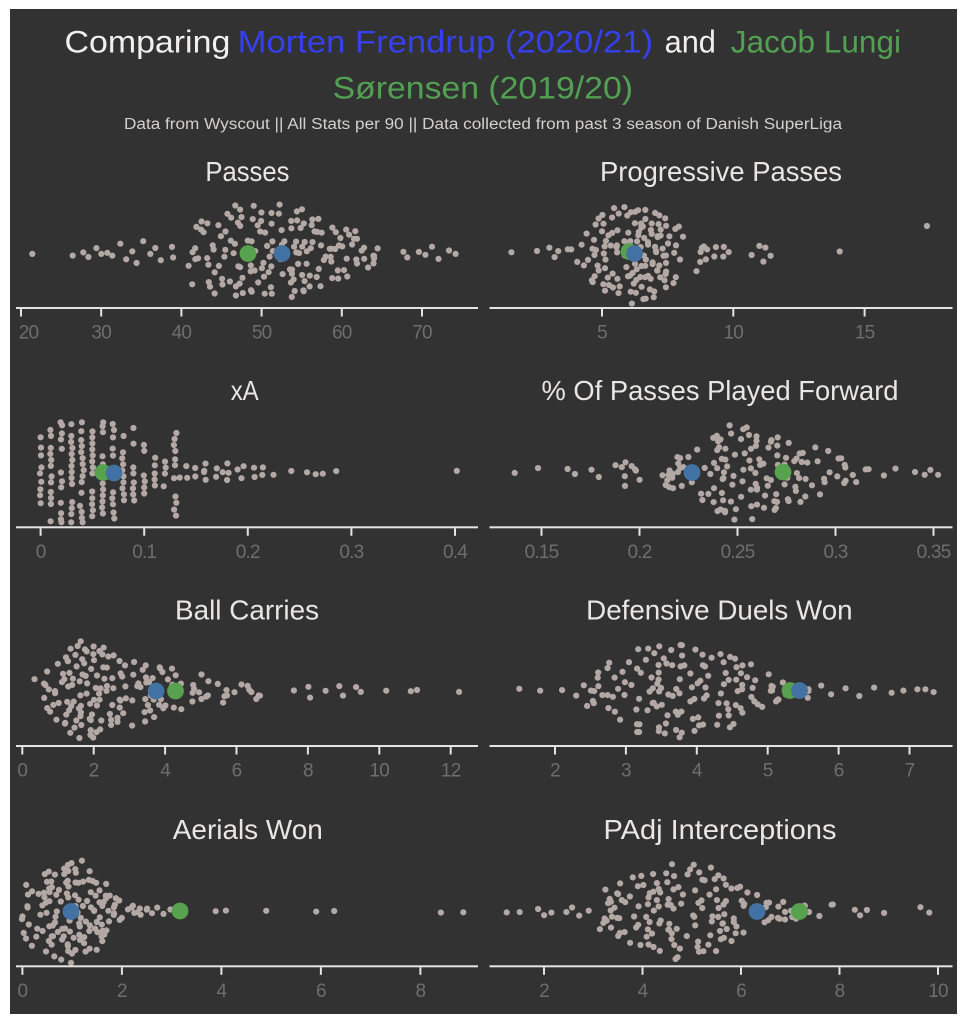 The image size is (966, 1023). What do you see at coordinates (101, 333) in the screenshot?
I see `svg-text: 30` at bounding box center [101, 333].